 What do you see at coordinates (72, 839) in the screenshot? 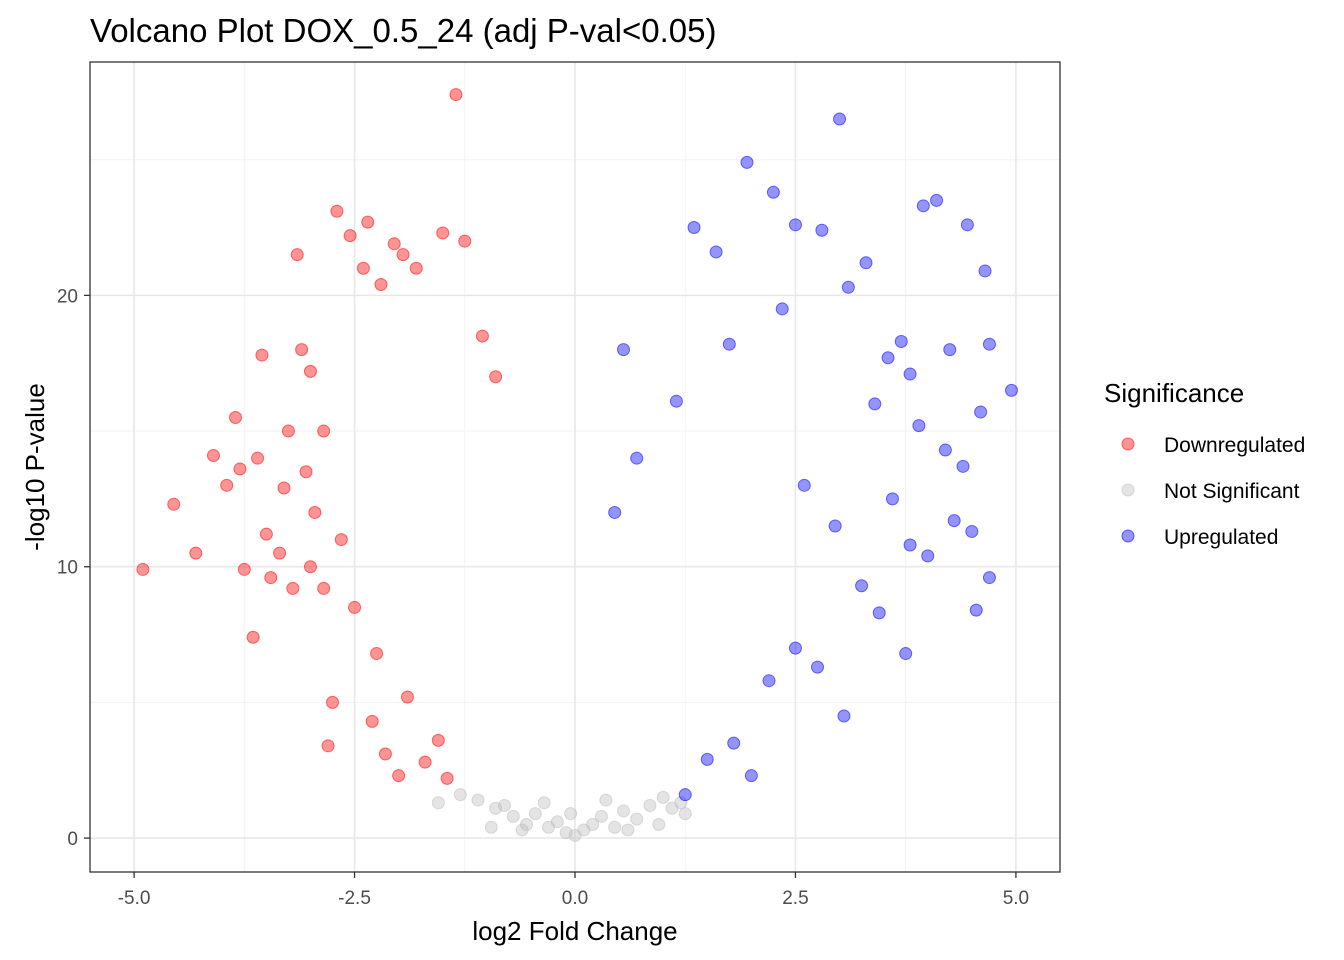
I see `y-tick-label: 0` at bounding box center [72, 839].